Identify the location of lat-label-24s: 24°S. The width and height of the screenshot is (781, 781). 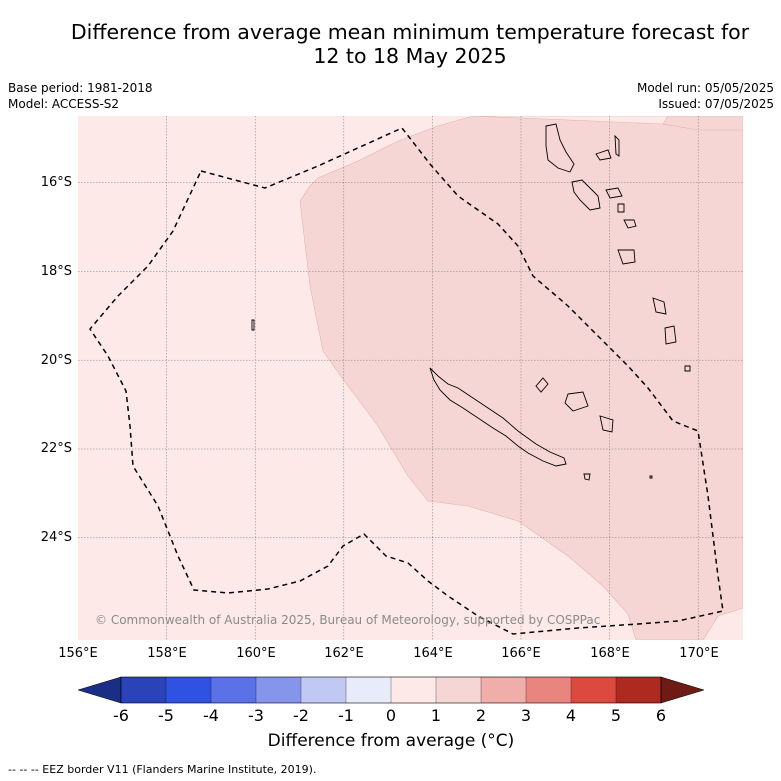
(56, 537).